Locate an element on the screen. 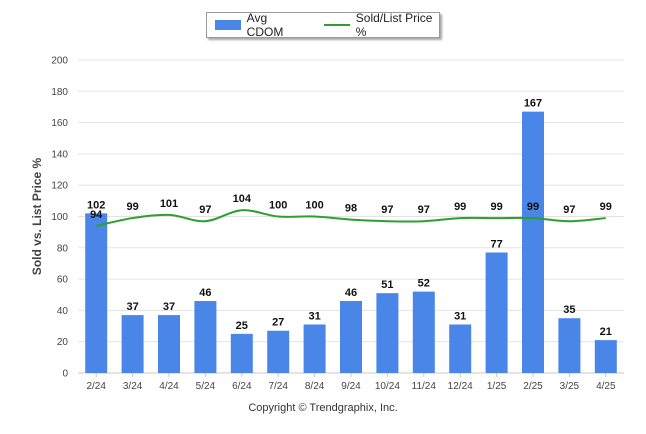 The height and width of the screenshot is (434, 646). legend-item-line: Sold/List Price % is located at coordinates (381, 25).